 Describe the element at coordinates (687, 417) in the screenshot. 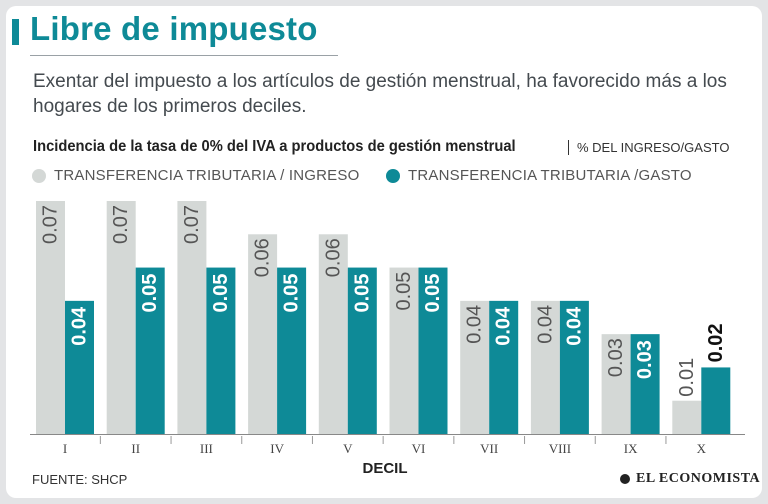

I see `bar-ingreso-X` at that location.